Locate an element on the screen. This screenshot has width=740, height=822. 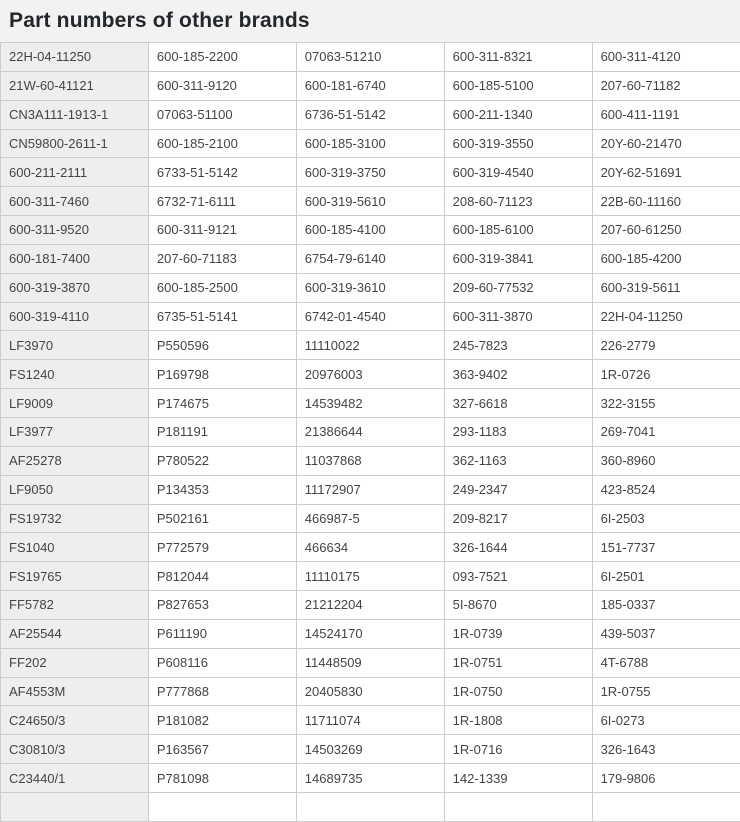
part-number-cell: P611190 is located at coordinates (222, 633).